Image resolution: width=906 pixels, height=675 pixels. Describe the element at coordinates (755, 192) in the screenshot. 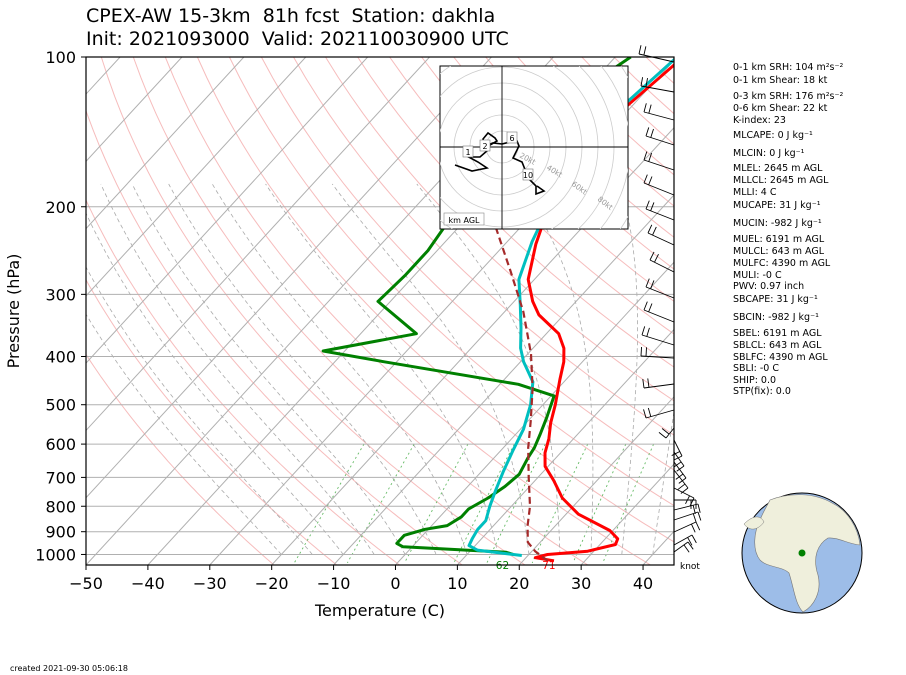

I see `index-line: MLLI: 4 C` at that location.